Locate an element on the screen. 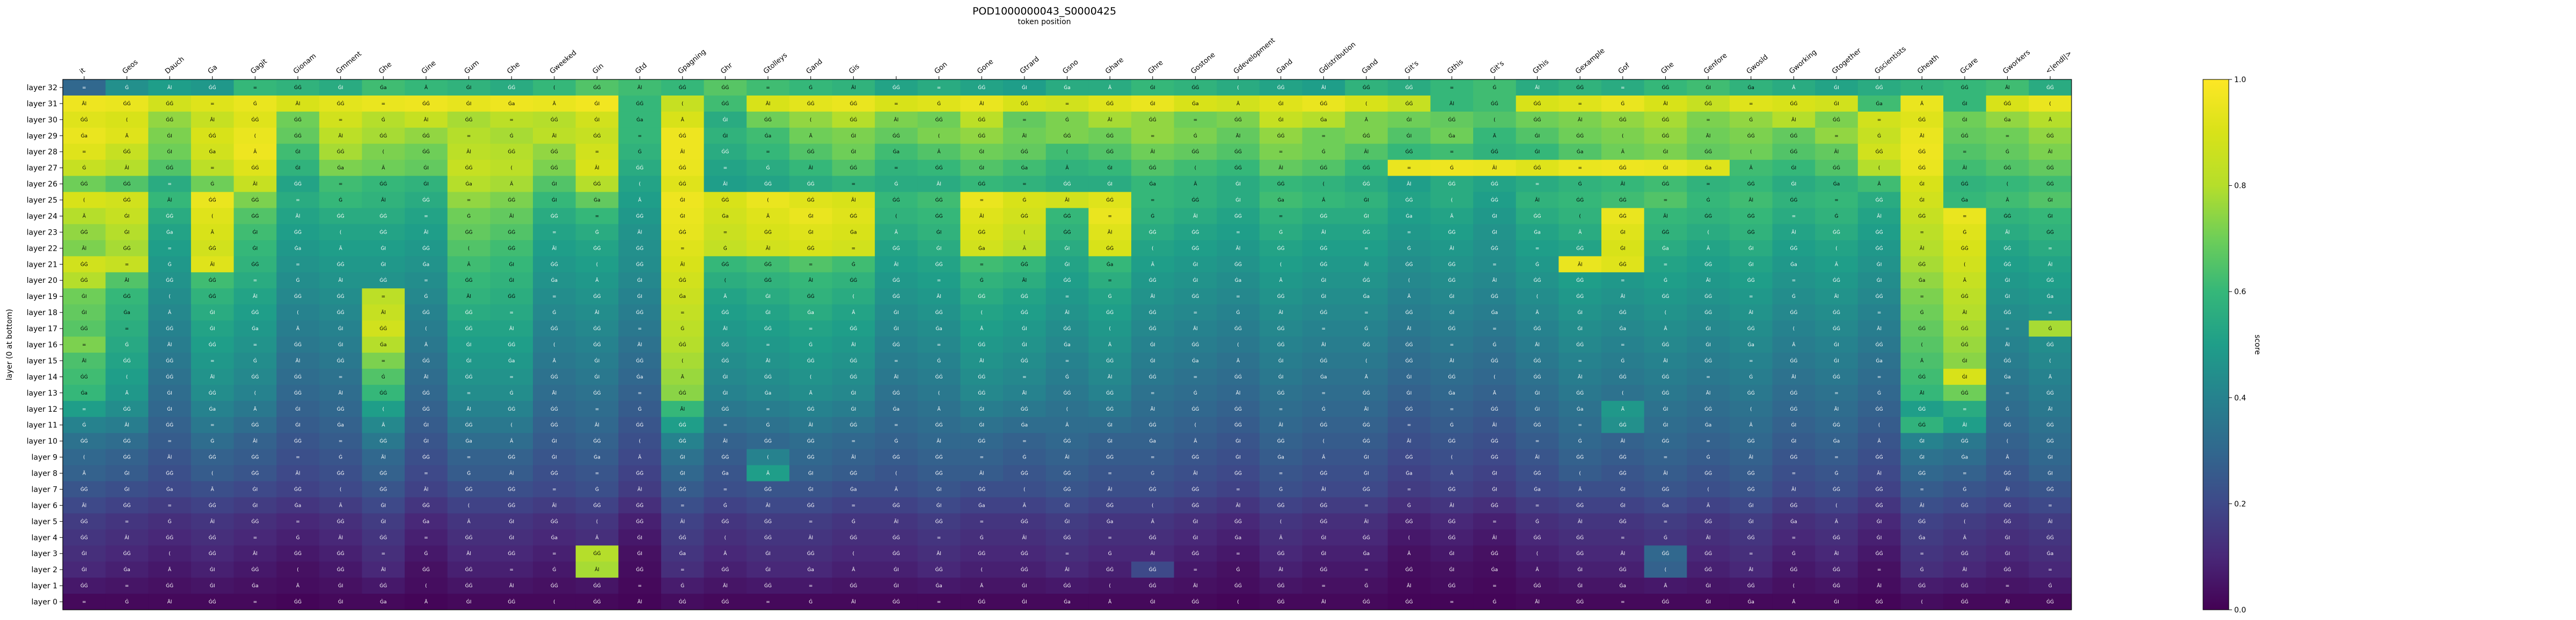 The image size is (2576, 620). col-tick-label: Gum is located at coordinates (471, 67).